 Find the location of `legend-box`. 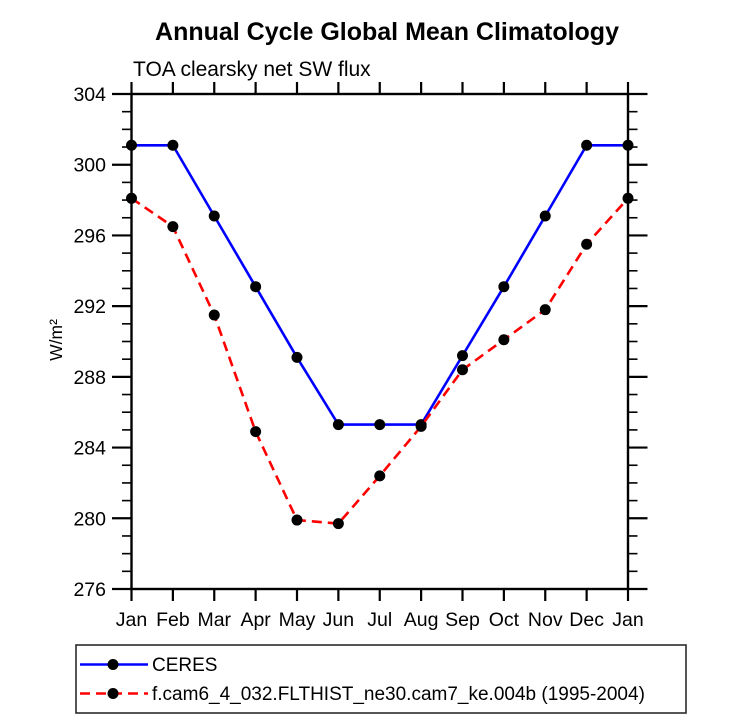

legend-box is located at coordinates (381, 679).